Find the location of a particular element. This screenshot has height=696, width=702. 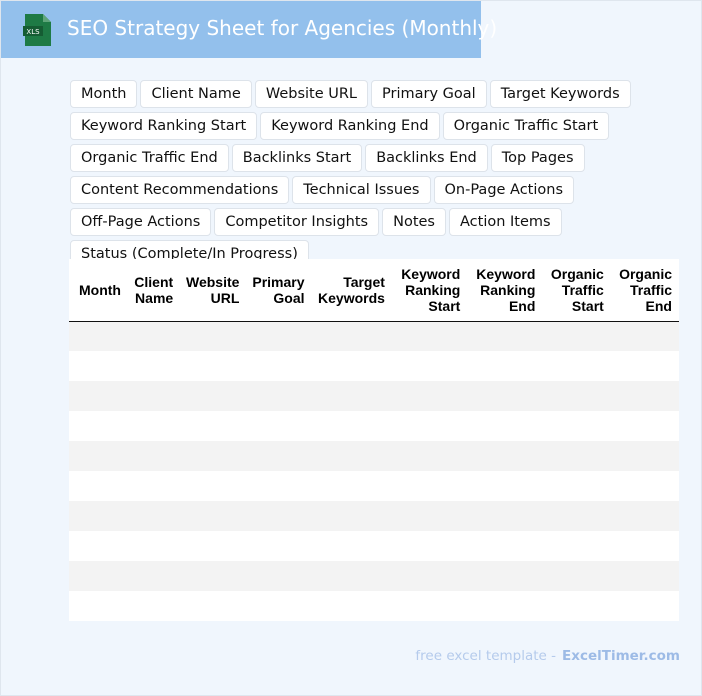

column-tag: Competitor Insights is located at coordinates (297, 222).